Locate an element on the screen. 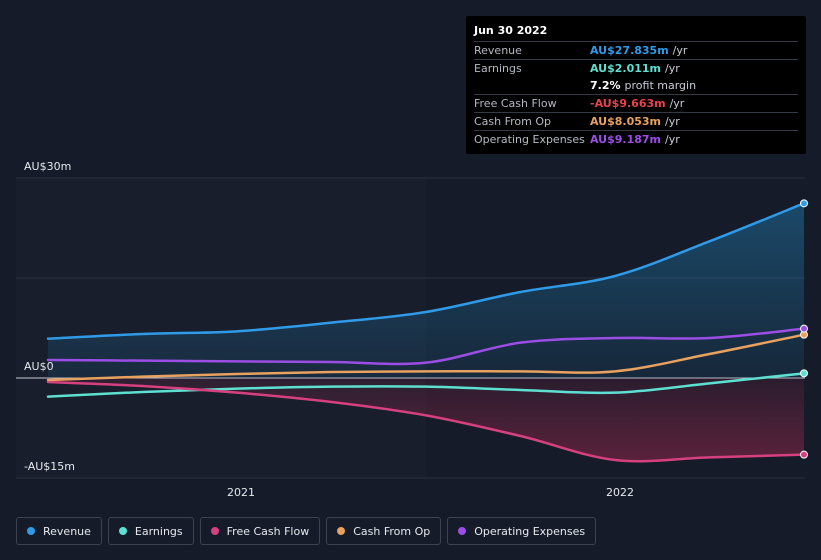  legend-item-earnings: Earnings is located at coordinates (150, 531).